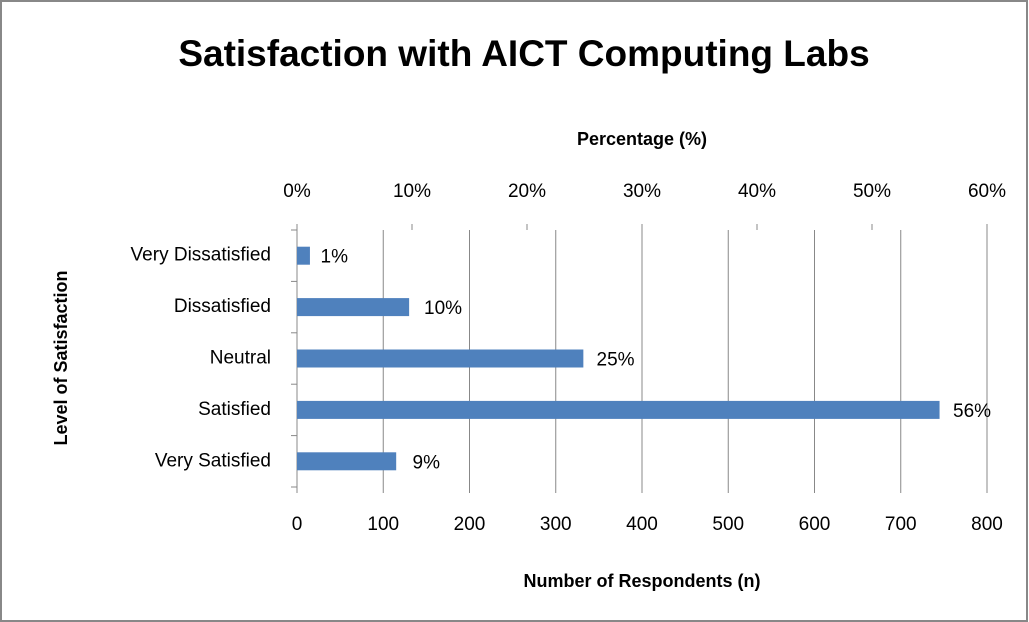 This screenshot has width=1029, height=622. What do you see at coordinates (412, 191) in the screenshot?
I see `x2-tick-label: 10%` at bounding box center [412, 191].